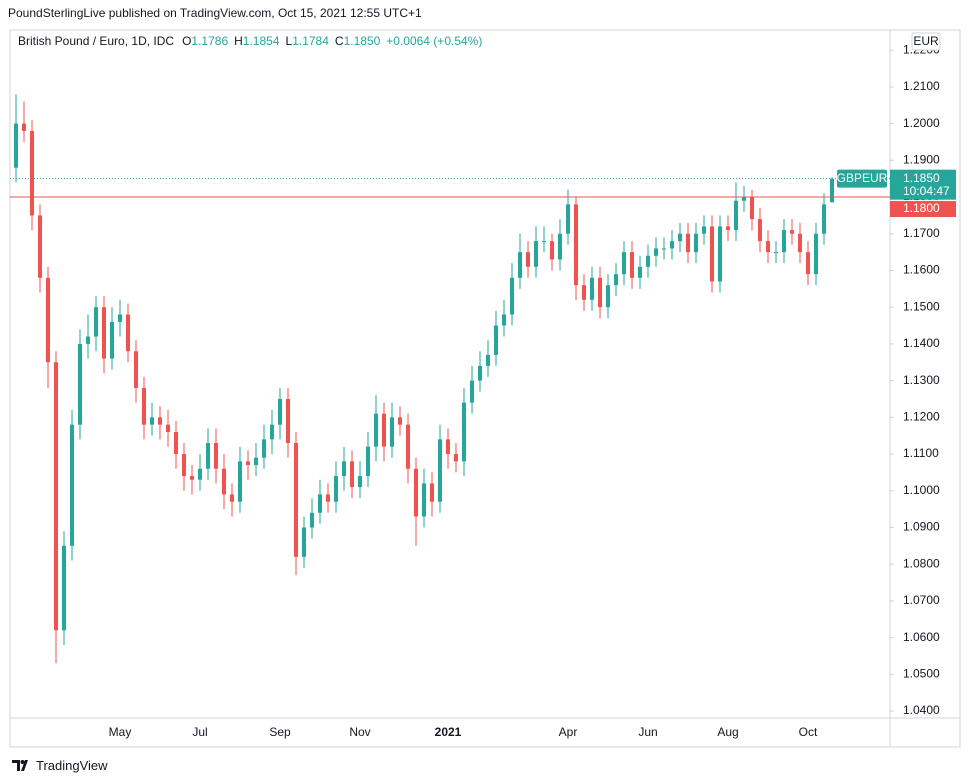 Image resolution: width=970 pixels, height=783 pixels. Describe the element at coordinates (339, 41) in the screenshot. I see `legend-label: C` at that location.